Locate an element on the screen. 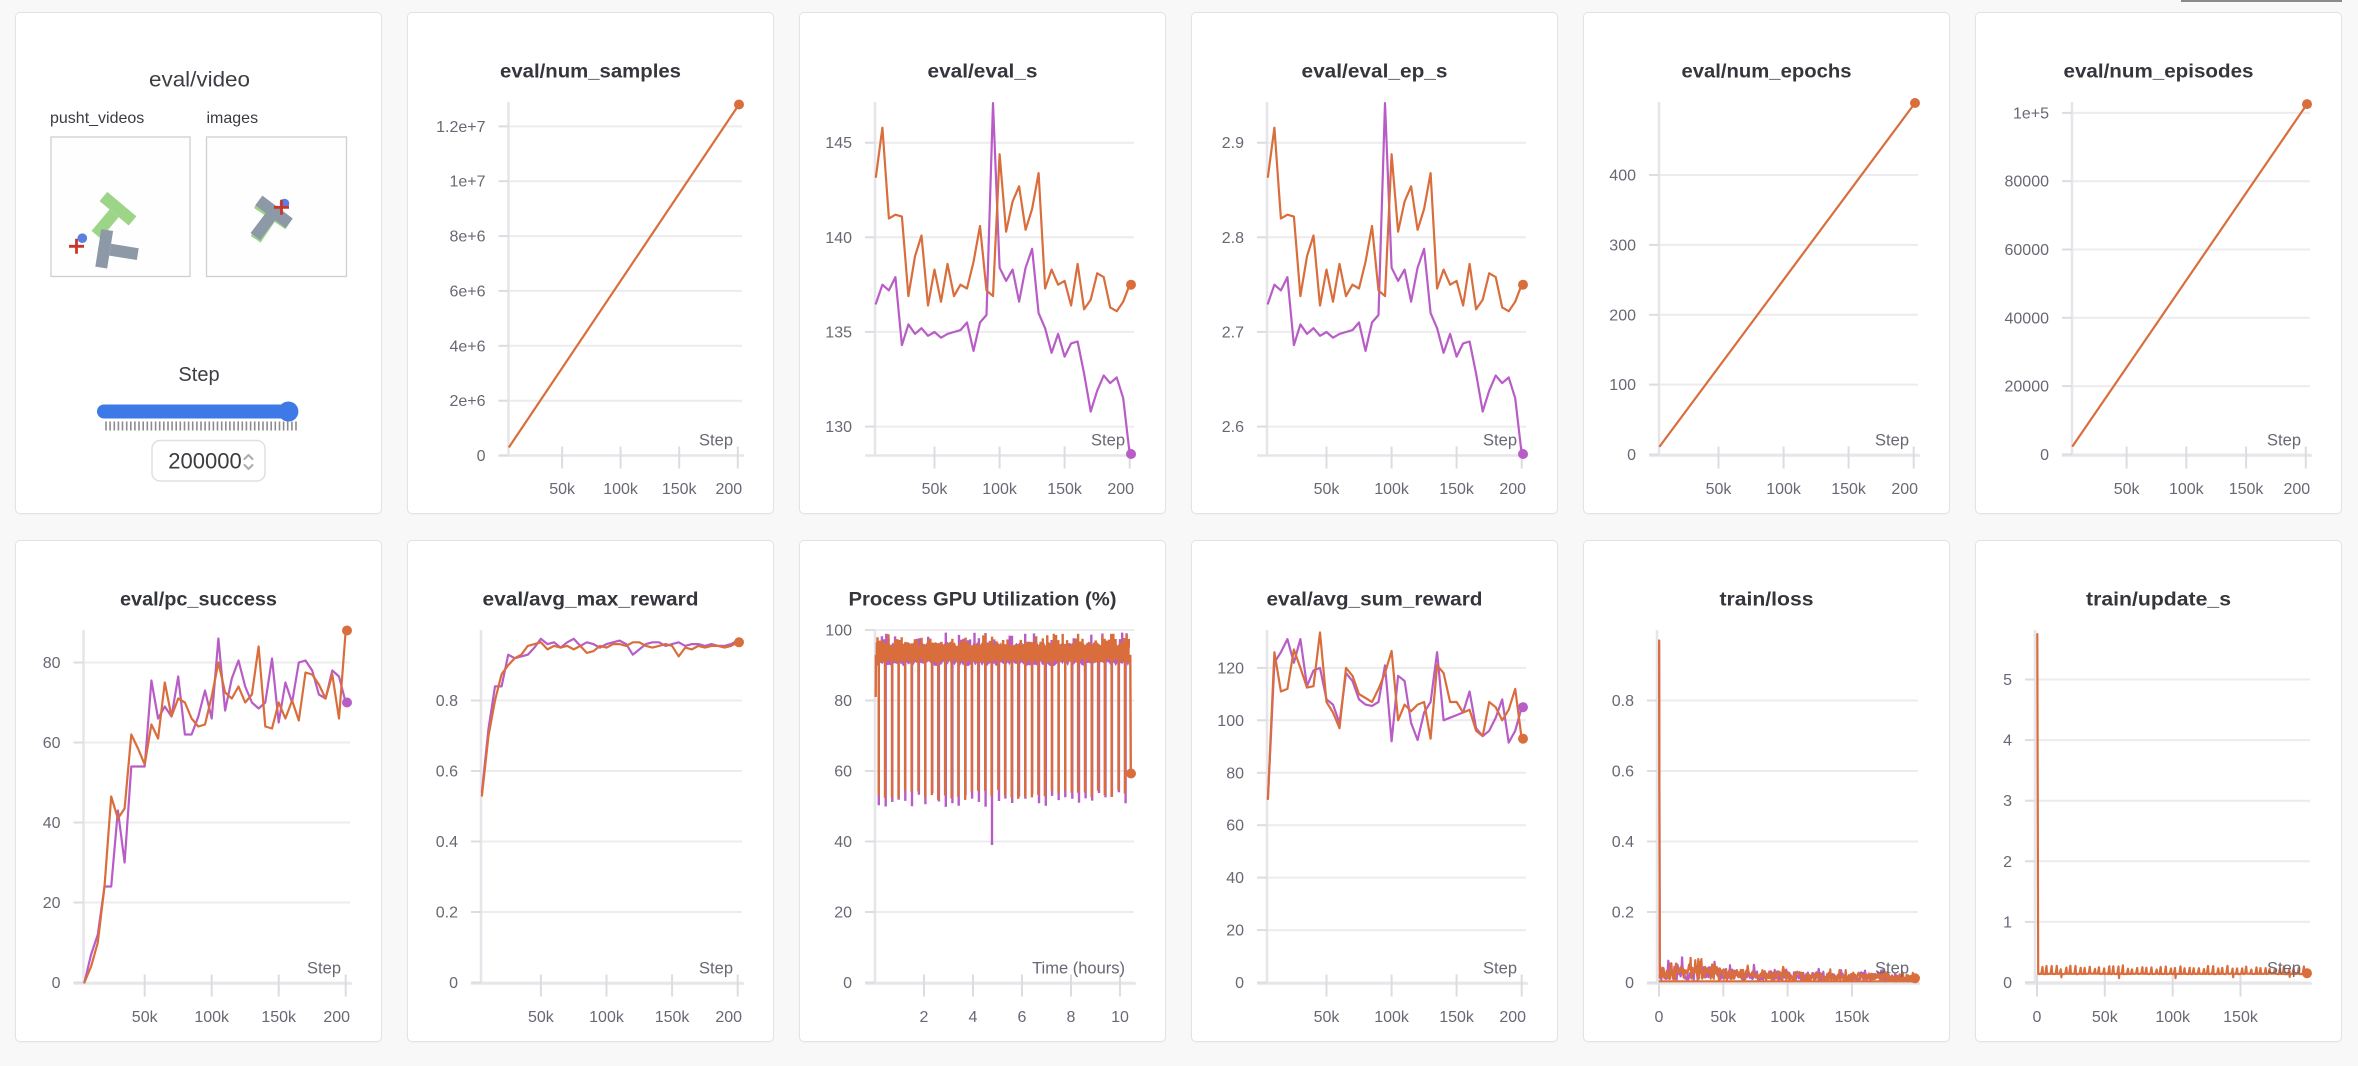 The image size is (2358, 1066). svg-text: 8e+6 is located at coordinates (467, 237).